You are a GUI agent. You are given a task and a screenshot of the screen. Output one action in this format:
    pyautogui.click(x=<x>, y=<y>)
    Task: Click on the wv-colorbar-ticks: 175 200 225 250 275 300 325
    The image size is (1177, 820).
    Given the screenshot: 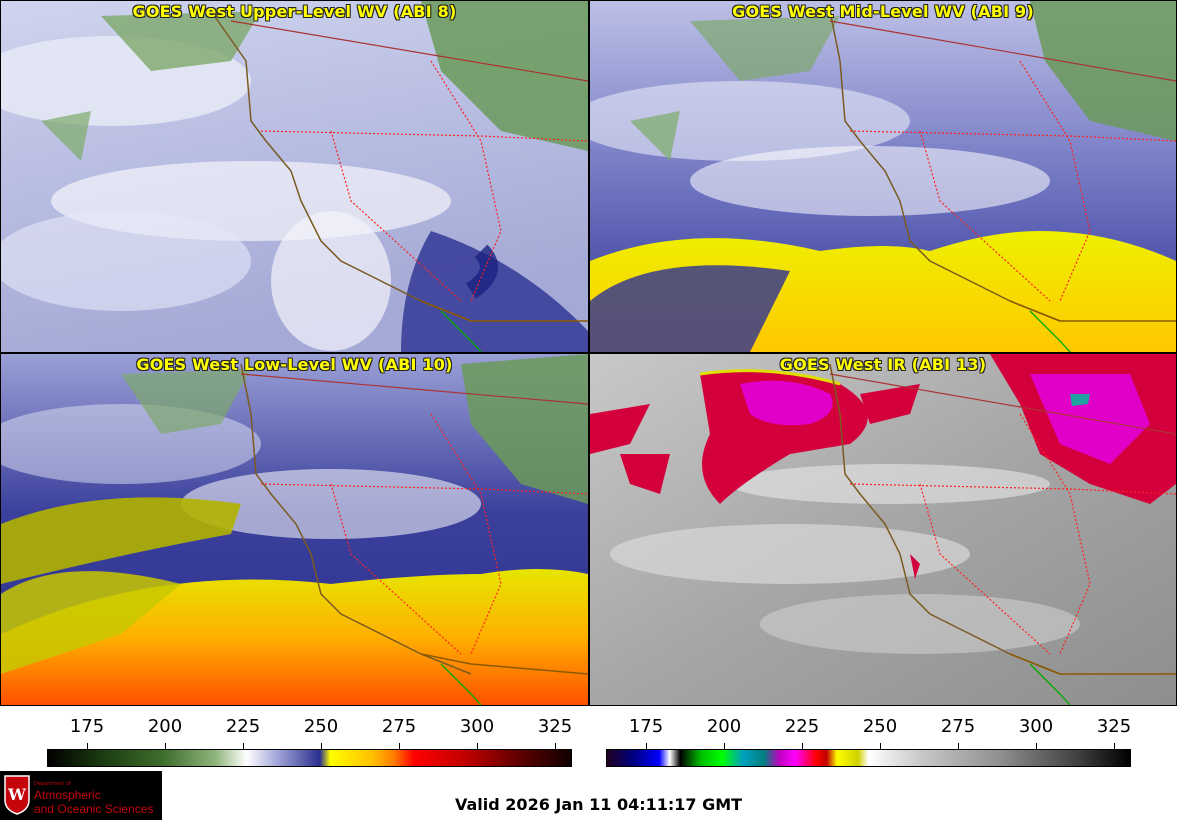 What is the action you would take?
    pyautogui.click(x=309, y=728)
    